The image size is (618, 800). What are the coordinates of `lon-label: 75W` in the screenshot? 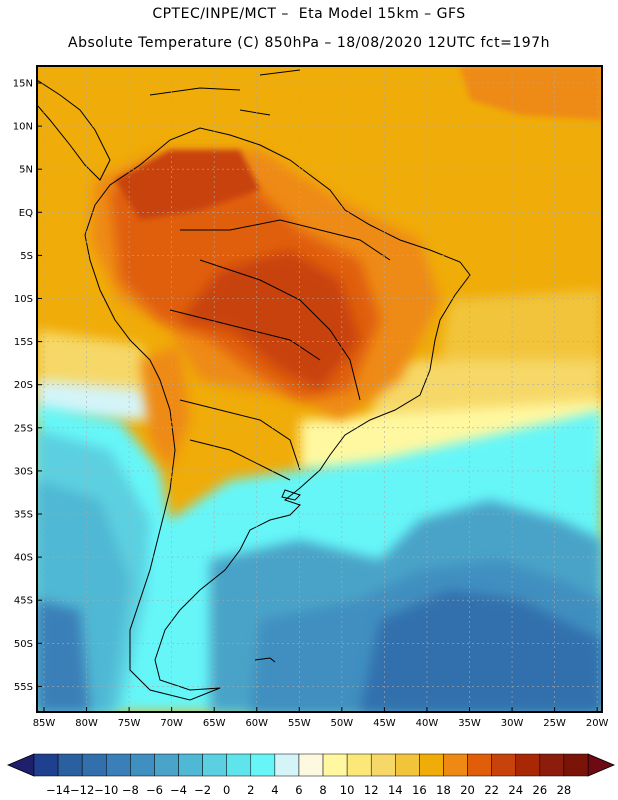 It's located at (129, 723).